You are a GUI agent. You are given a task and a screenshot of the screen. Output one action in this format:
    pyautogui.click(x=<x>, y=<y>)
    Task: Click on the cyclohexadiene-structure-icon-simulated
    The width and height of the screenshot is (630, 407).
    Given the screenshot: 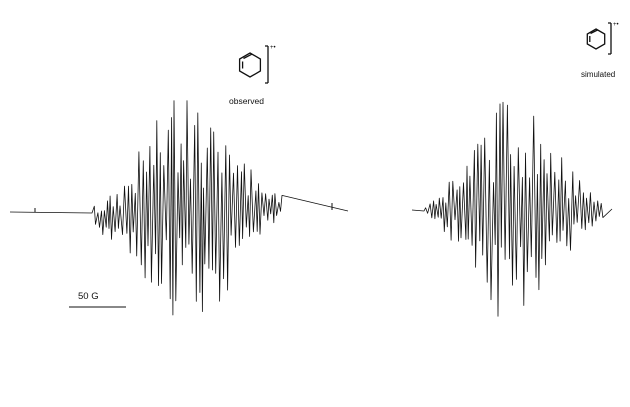 What is the action you would take?
    pyautogui.click(x=599, y=38)
    